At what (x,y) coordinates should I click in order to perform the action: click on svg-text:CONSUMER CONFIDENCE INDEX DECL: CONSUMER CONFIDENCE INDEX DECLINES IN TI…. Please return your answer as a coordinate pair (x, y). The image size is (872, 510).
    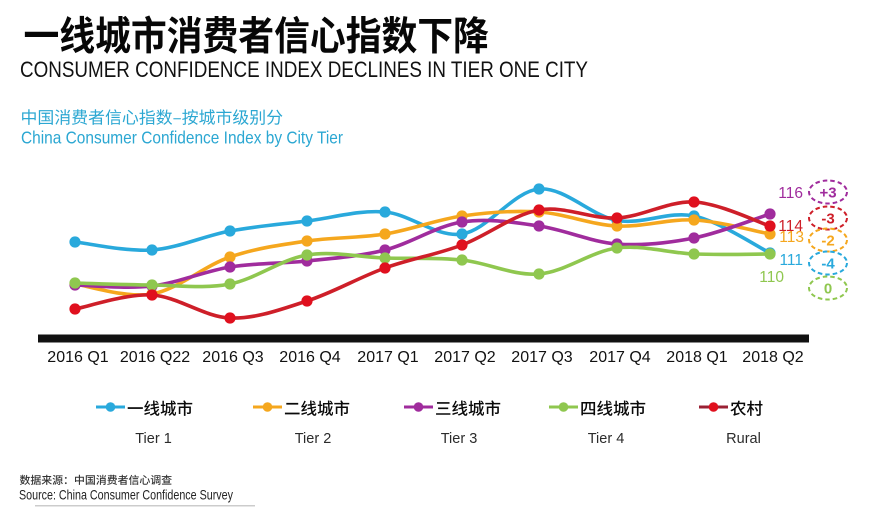
    Looking at the image, I should click on (304, 69).